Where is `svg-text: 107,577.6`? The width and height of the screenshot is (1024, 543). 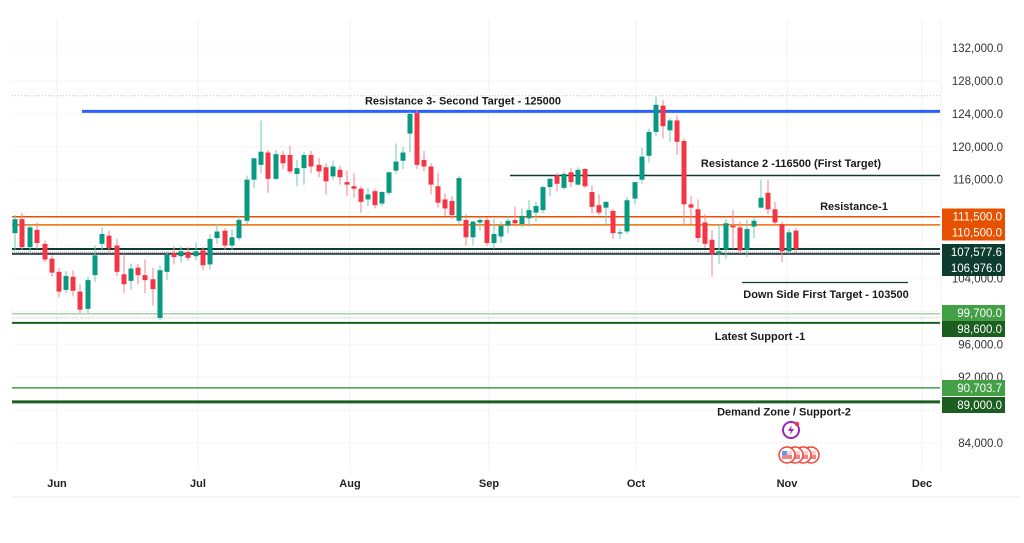
svg-text: 107,577.6 is located at coordinates (976, 253).